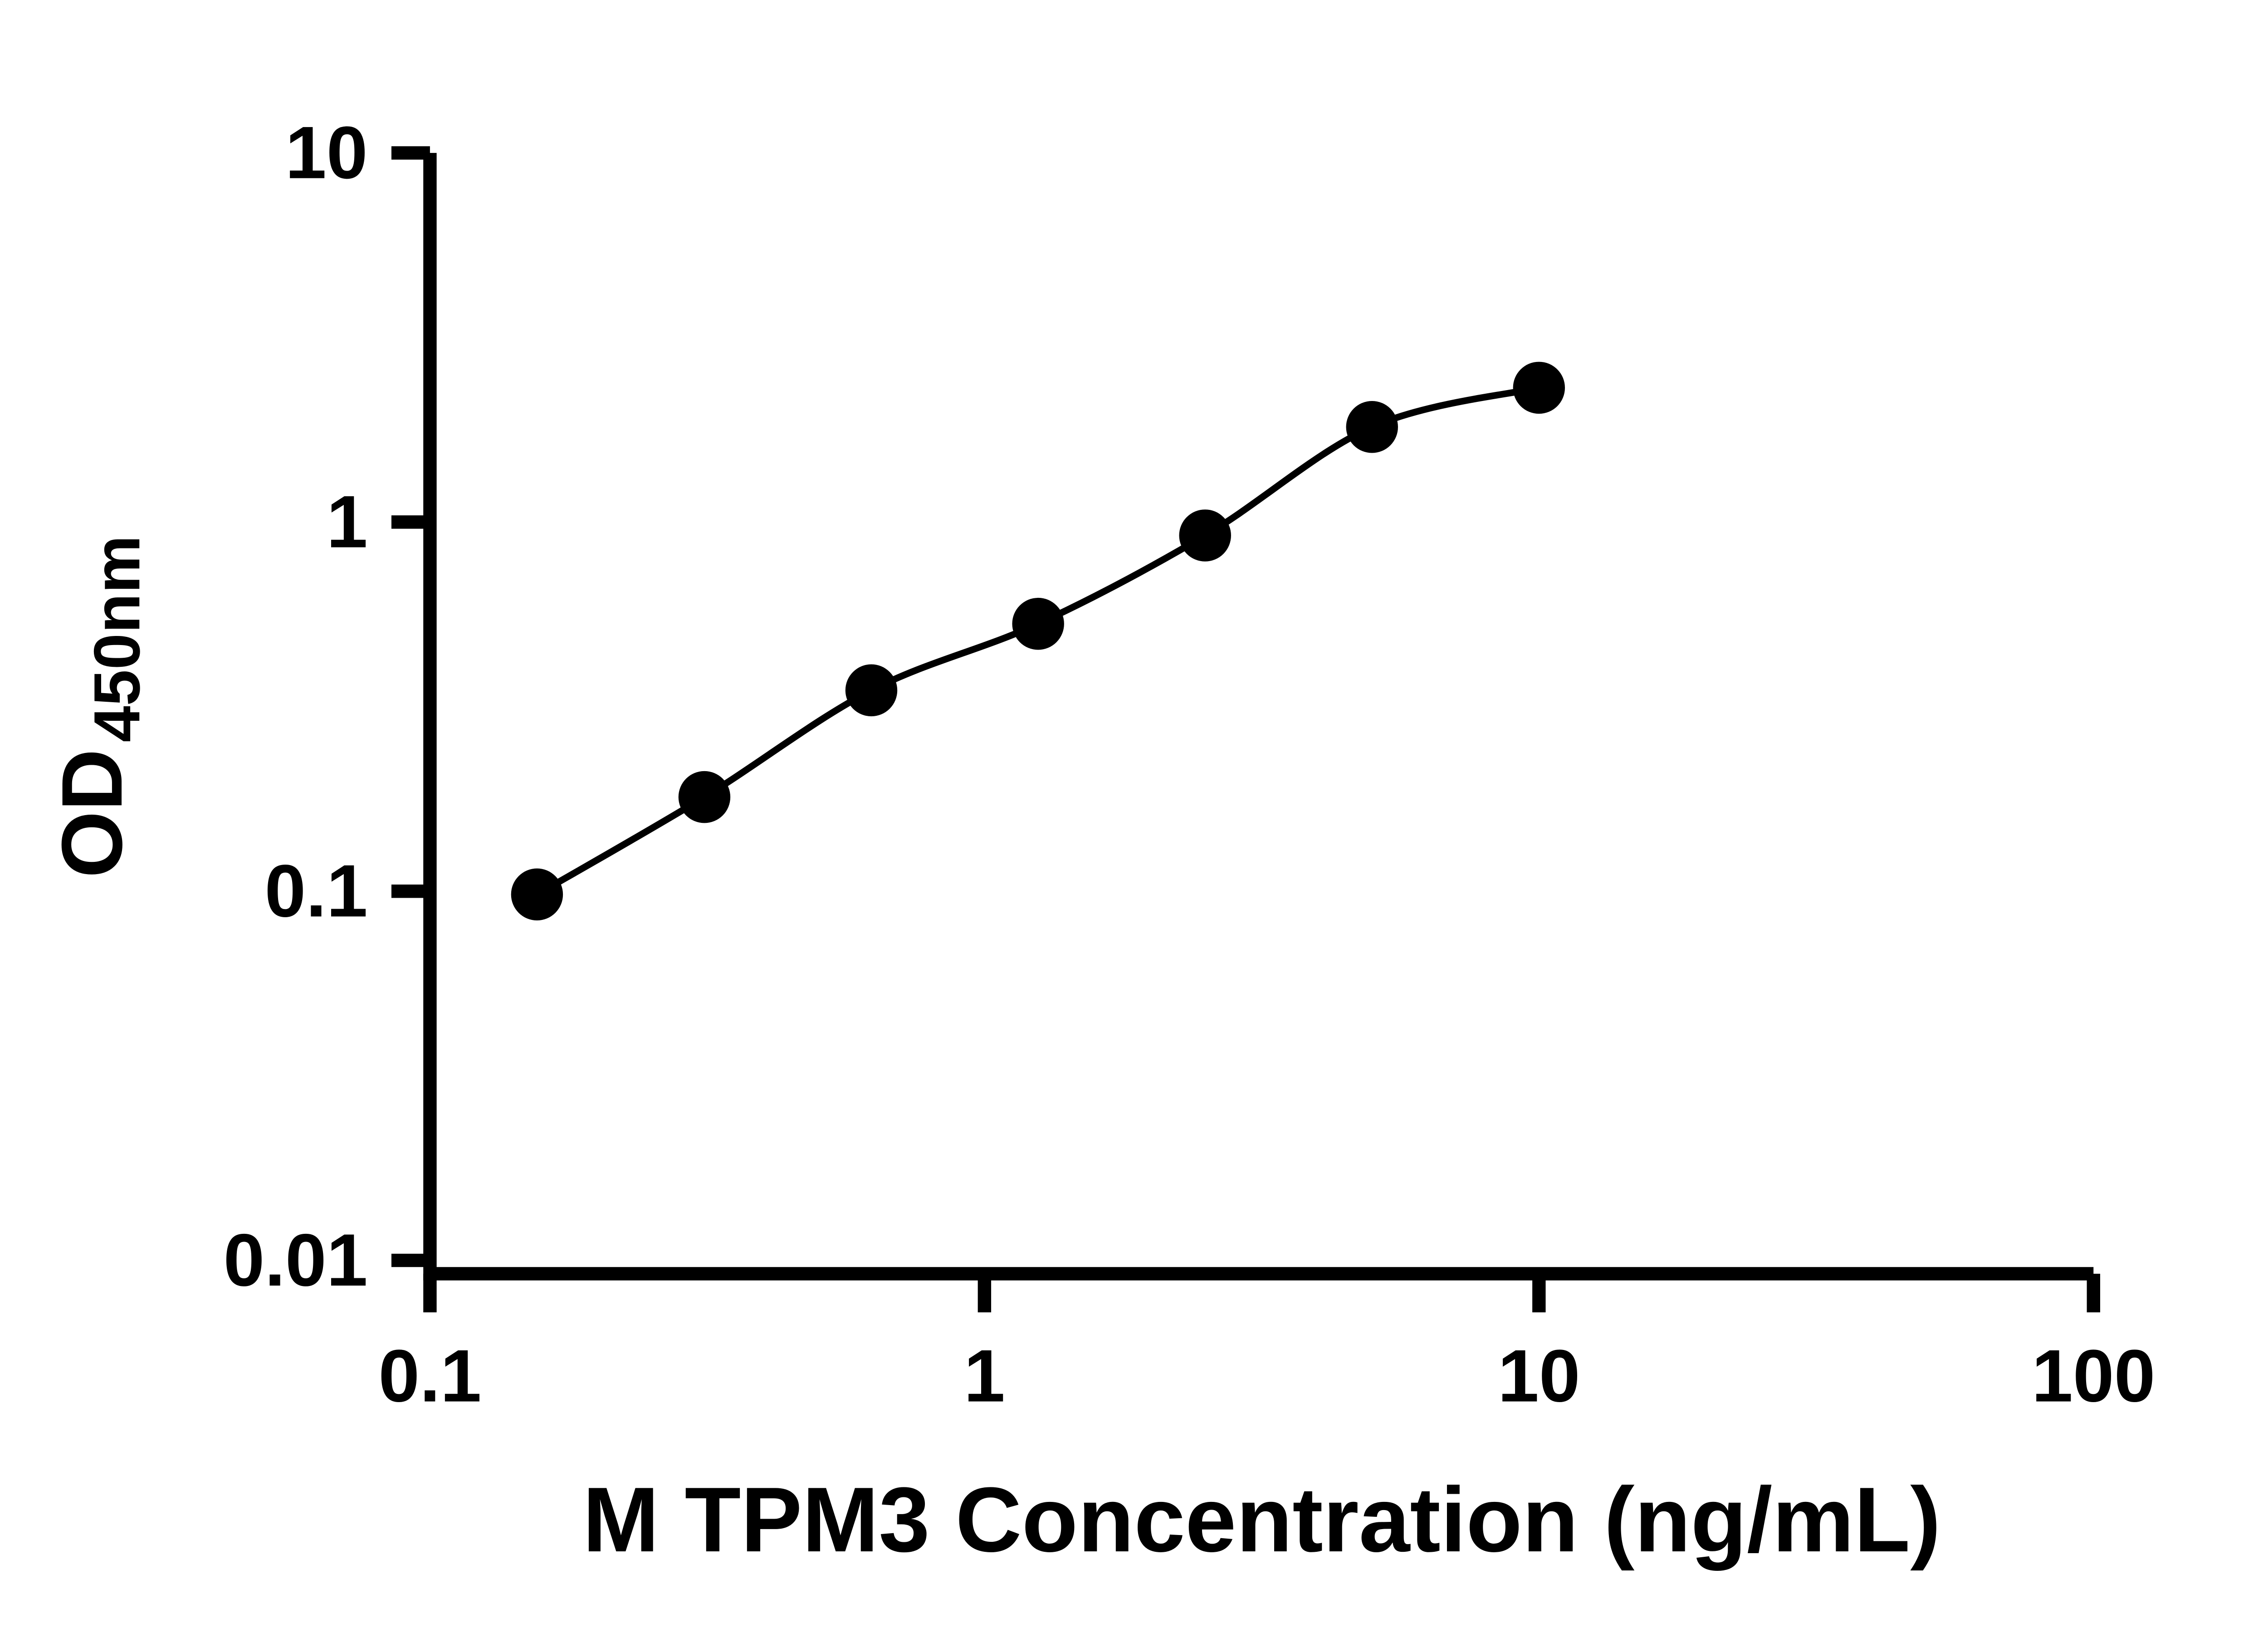  I want to click on x-axis-ticks: 0.1 1 10 100, so click(1267, 1345).